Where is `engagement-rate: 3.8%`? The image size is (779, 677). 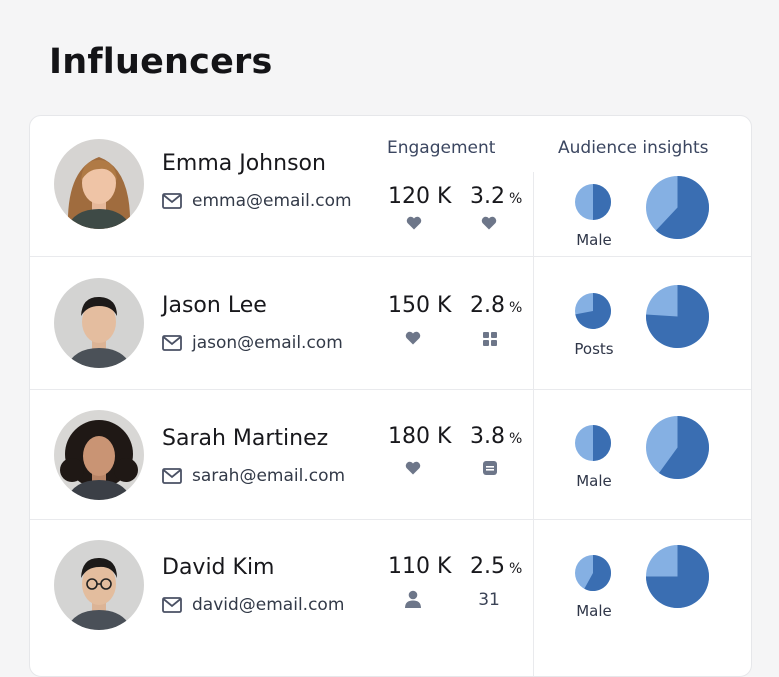
engagement-rate: 3.8% is located at coordinates (496, 436).